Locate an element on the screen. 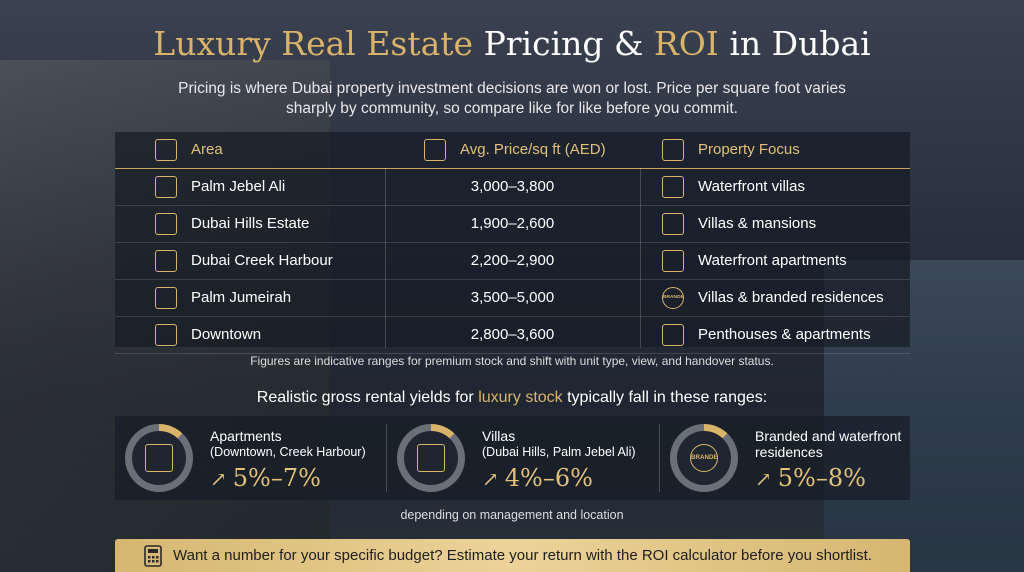 This screenshot has height=572, width=1024. table-cell: Villas & mansions is located at coordinates (757, 223).